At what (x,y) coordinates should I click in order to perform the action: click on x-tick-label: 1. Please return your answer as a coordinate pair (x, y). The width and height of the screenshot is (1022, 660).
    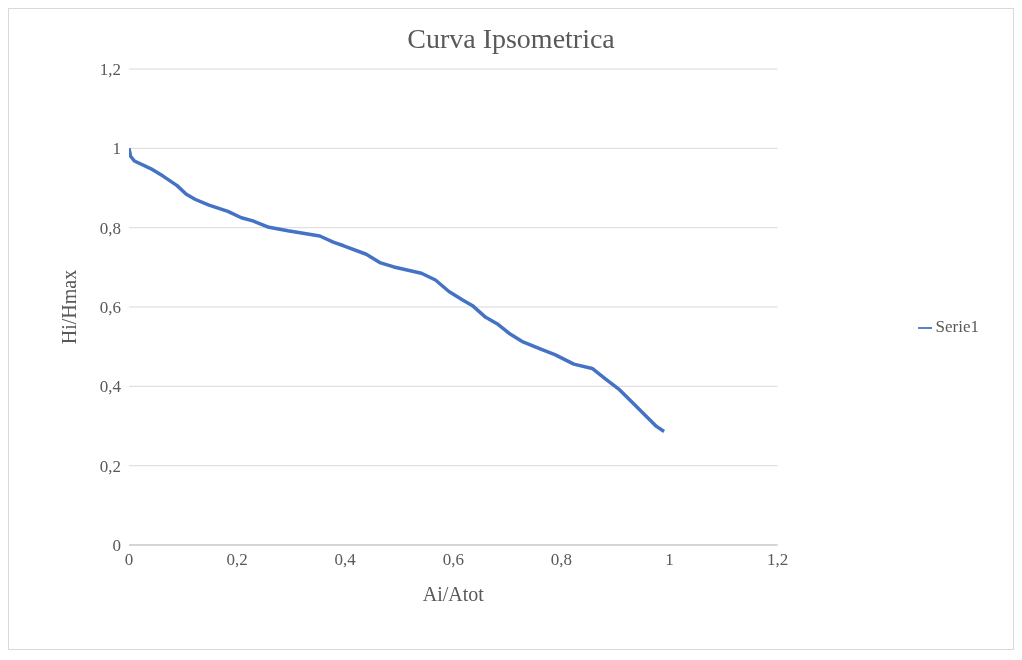
    Looking at the image, I should click on (669, 560).